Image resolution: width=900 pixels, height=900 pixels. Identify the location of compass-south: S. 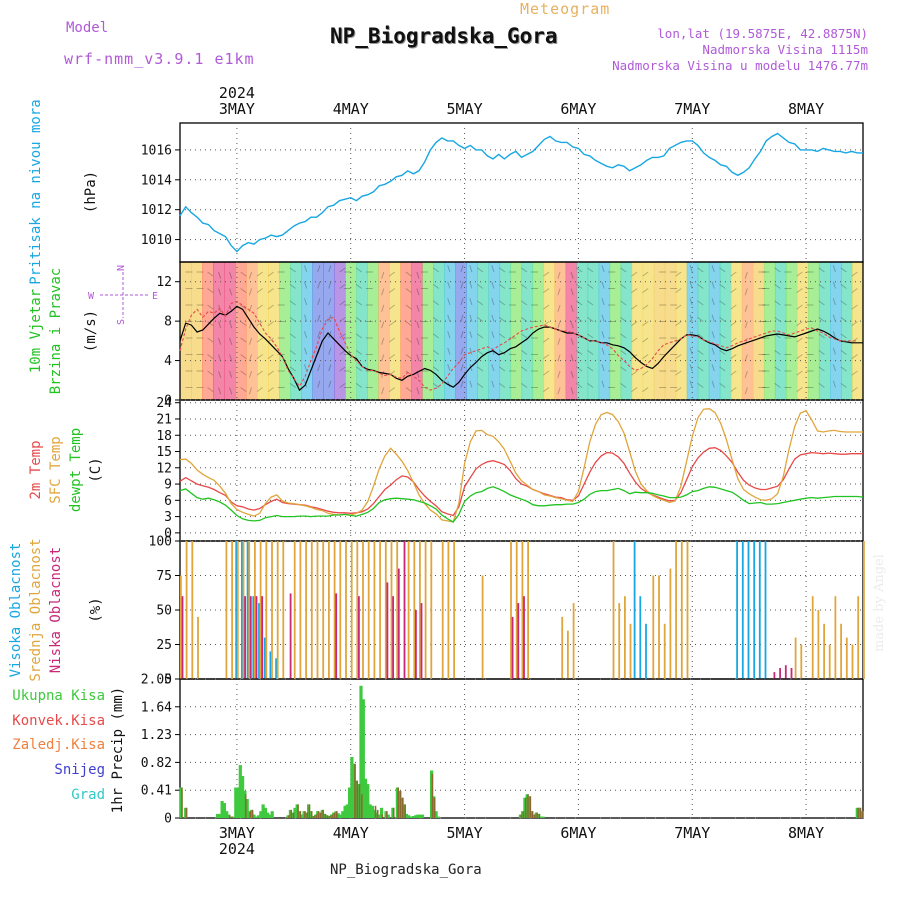
(121, 322).